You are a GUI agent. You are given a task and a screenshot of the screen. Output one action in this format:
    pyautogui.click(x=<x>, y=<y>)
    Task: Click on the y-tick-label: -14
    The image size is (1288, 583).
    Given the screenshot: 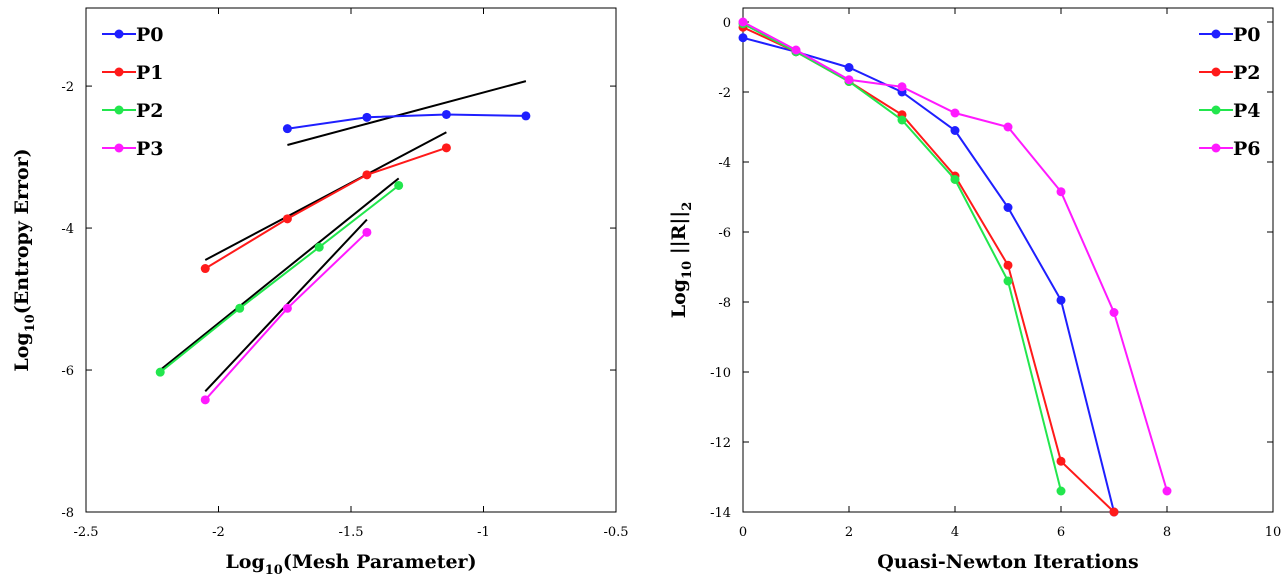 What is the action you would take?
    pyautogui.click(x=720, y=513)
    